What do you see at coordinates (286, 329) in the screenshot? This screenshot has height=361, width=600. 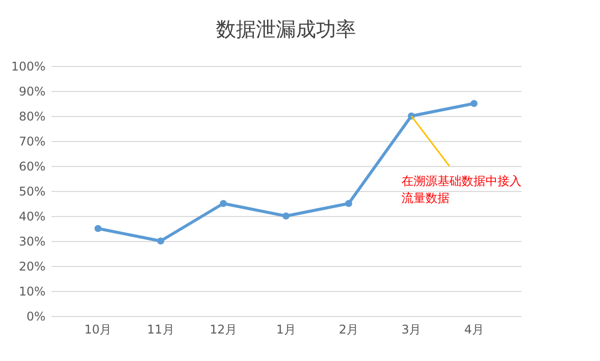 I see `x-tick-label: 1月` at bounding box center [286, 329].